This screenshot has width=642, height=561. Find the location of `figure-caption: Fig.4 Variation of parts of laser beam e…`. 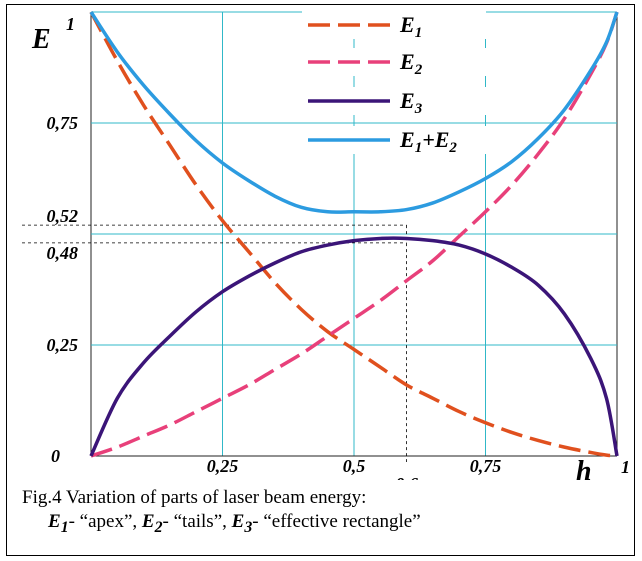

figure-caption: Fig.4 Variation of parts of laser beam e… is located at coordinates (322, 513).